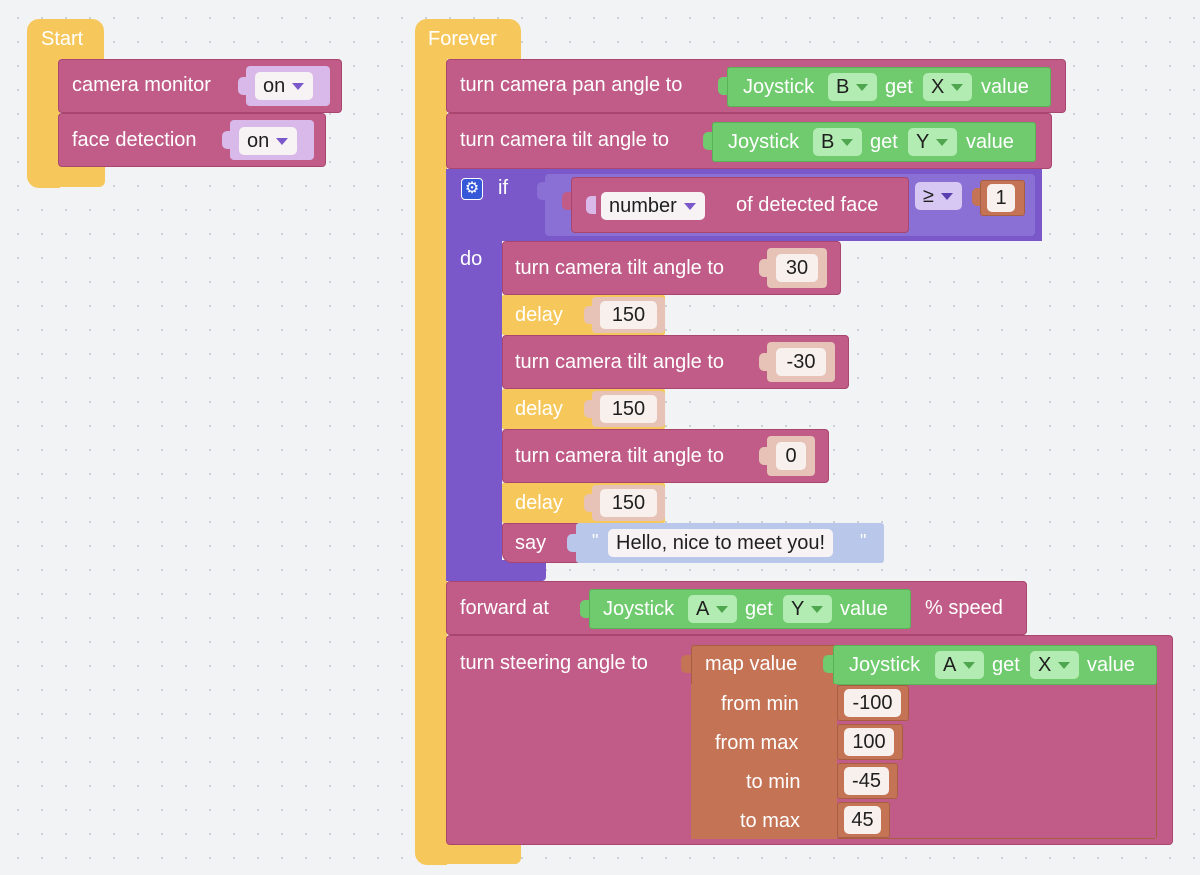  Describe the element at coordinates (504, 608) in the screenshot. I see `forward-label: forward at` at that location.